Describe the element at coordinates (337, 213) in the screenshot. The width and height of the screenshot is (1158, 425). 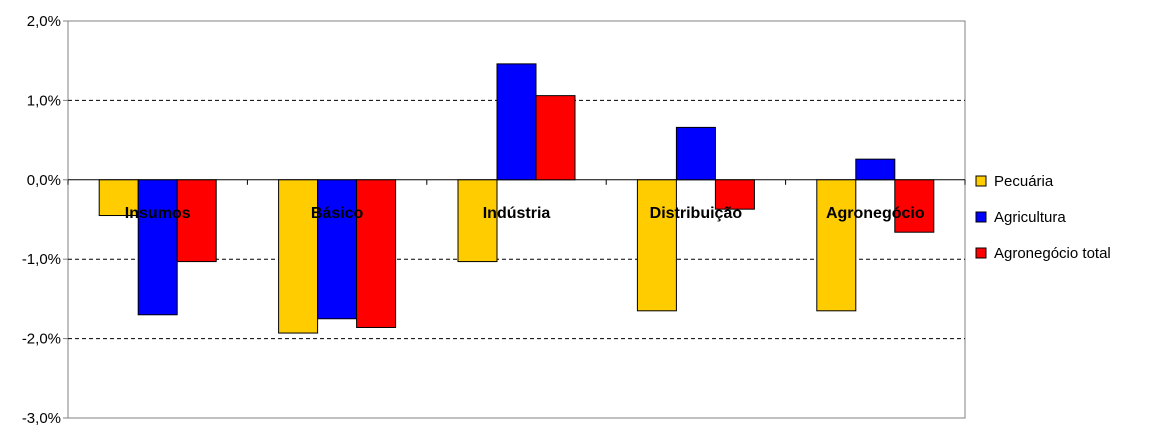
I see `category-label: Básico` at that location.